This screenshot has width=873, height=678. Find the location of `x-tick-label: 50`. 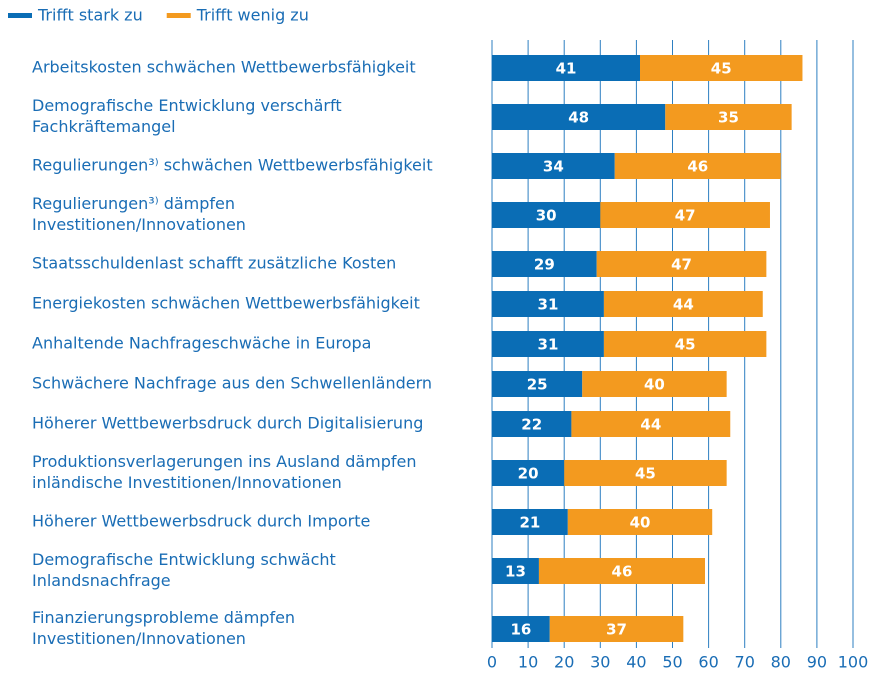

x-tick-label: 50 is located at coordinates (672, 662).